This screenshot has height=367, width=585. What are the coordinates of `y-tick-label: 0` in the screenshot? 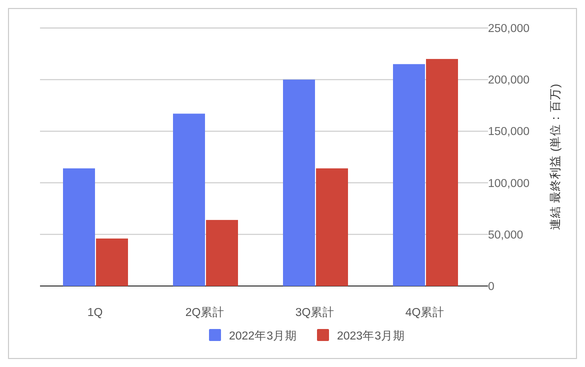 It's located at (491, 287).